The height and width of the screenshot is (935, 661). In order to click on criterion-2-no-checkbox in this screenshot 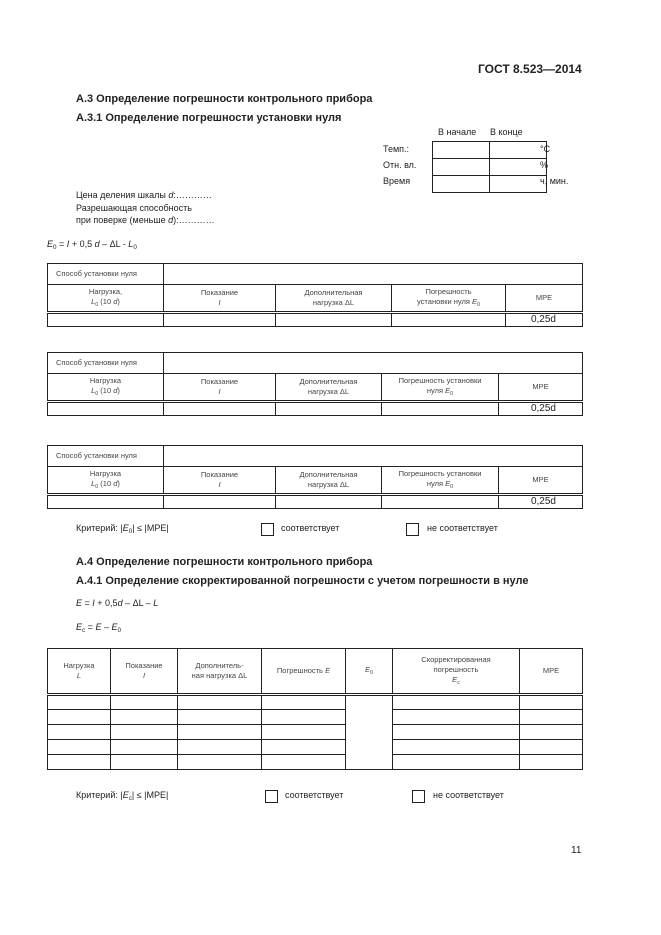, I will do `click(418, 796)`.